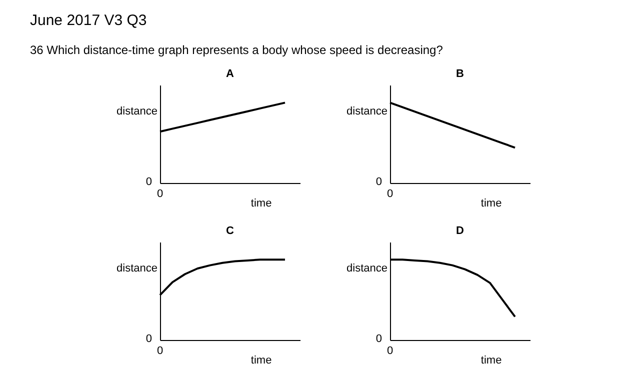 The height and width of the screenshot is (387, 633). What do you see at coordinates (230, 74) in the screenshot?
I see `chart-title: A` at bounding box center [230, 74].